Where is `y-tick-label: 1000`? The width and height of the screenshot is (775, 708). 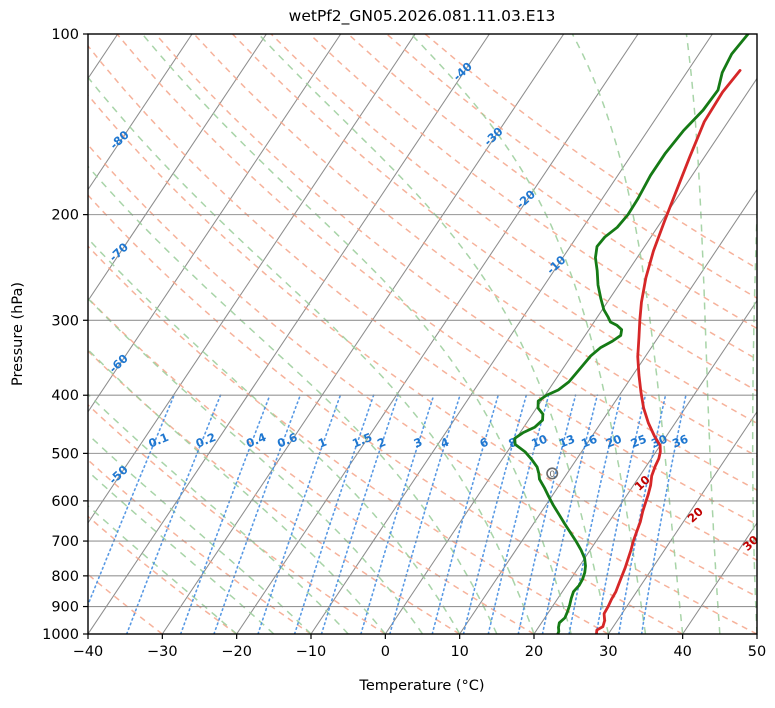
y-tick-label: 1000 is located at coordinates (60, 635).